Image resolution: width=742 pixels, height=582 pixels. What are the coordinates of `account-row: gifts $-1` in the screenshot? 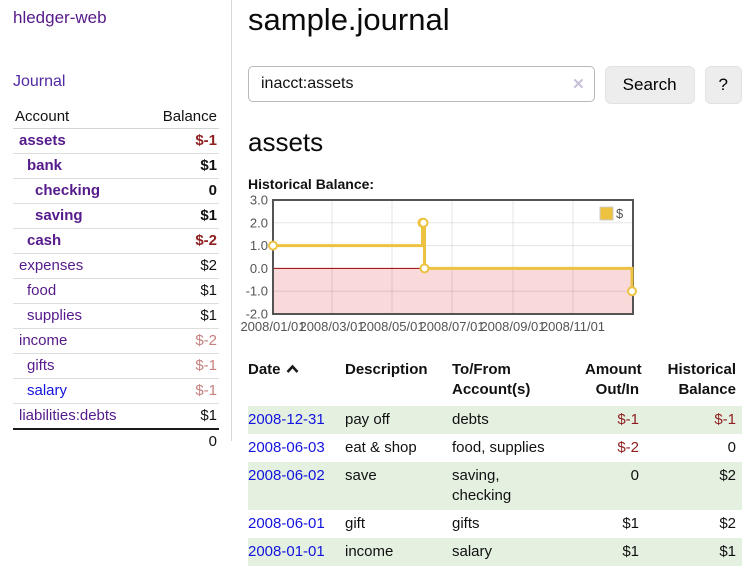 It's located at (116, 366).